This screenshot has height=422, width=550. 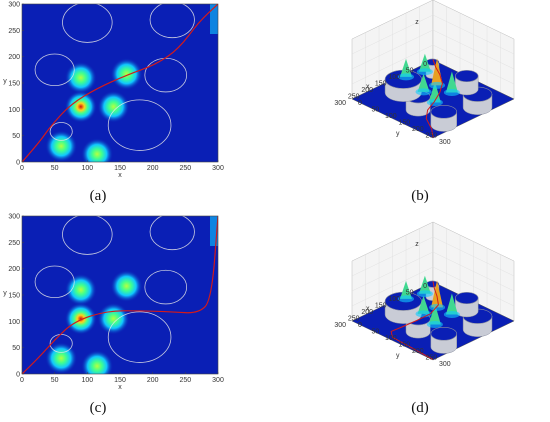 I want to click on edge-glow, so click(x=214, y=231).